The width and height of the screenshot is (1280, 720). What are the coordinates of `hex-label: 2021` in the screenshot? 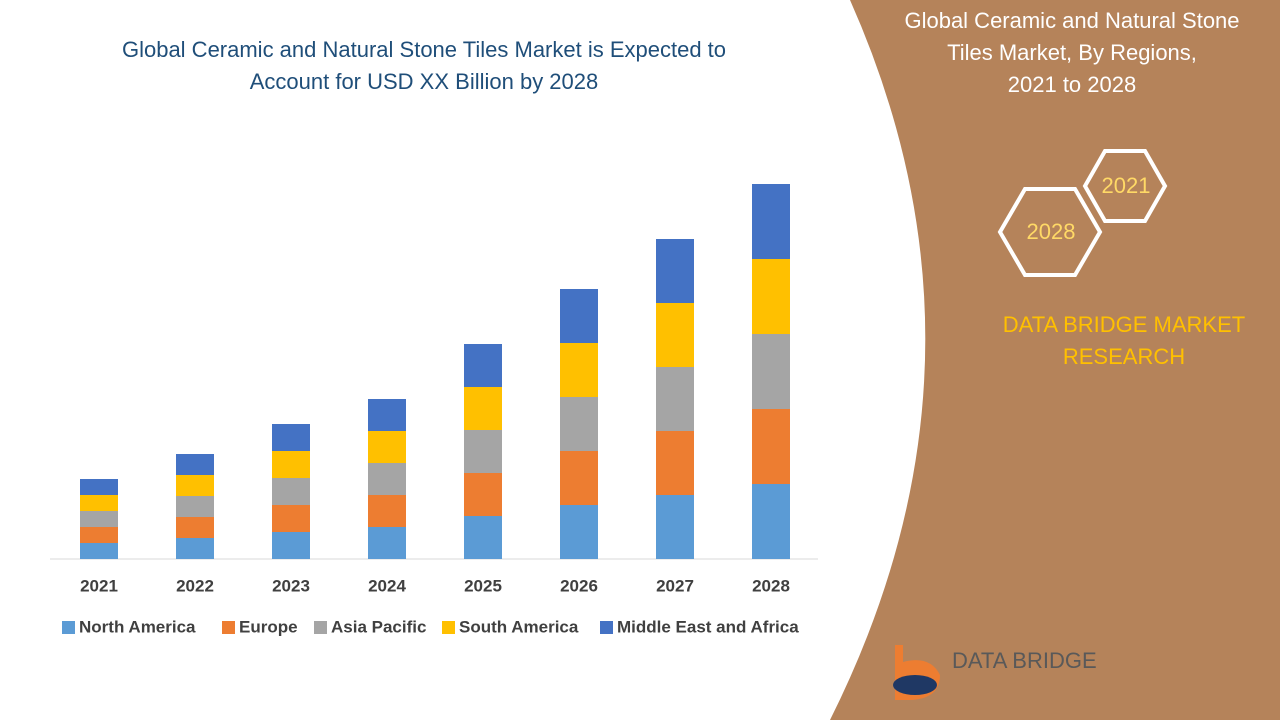 It's located at (1126, 185).